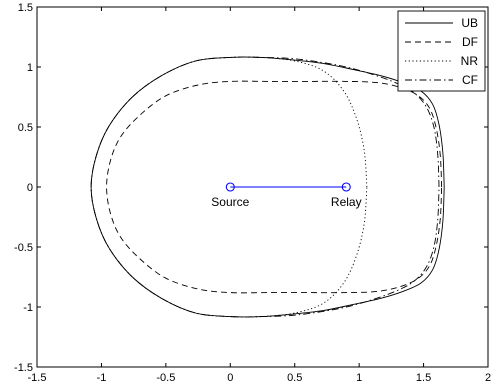  Describe the element at coordinates (230, 378) in the screenshot. I see `x-tick-label: 0` at that location.